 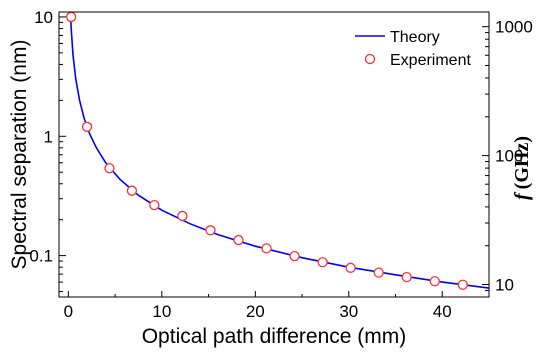 I want to click on x-tick-label: 10, so click(x=161, y=311).